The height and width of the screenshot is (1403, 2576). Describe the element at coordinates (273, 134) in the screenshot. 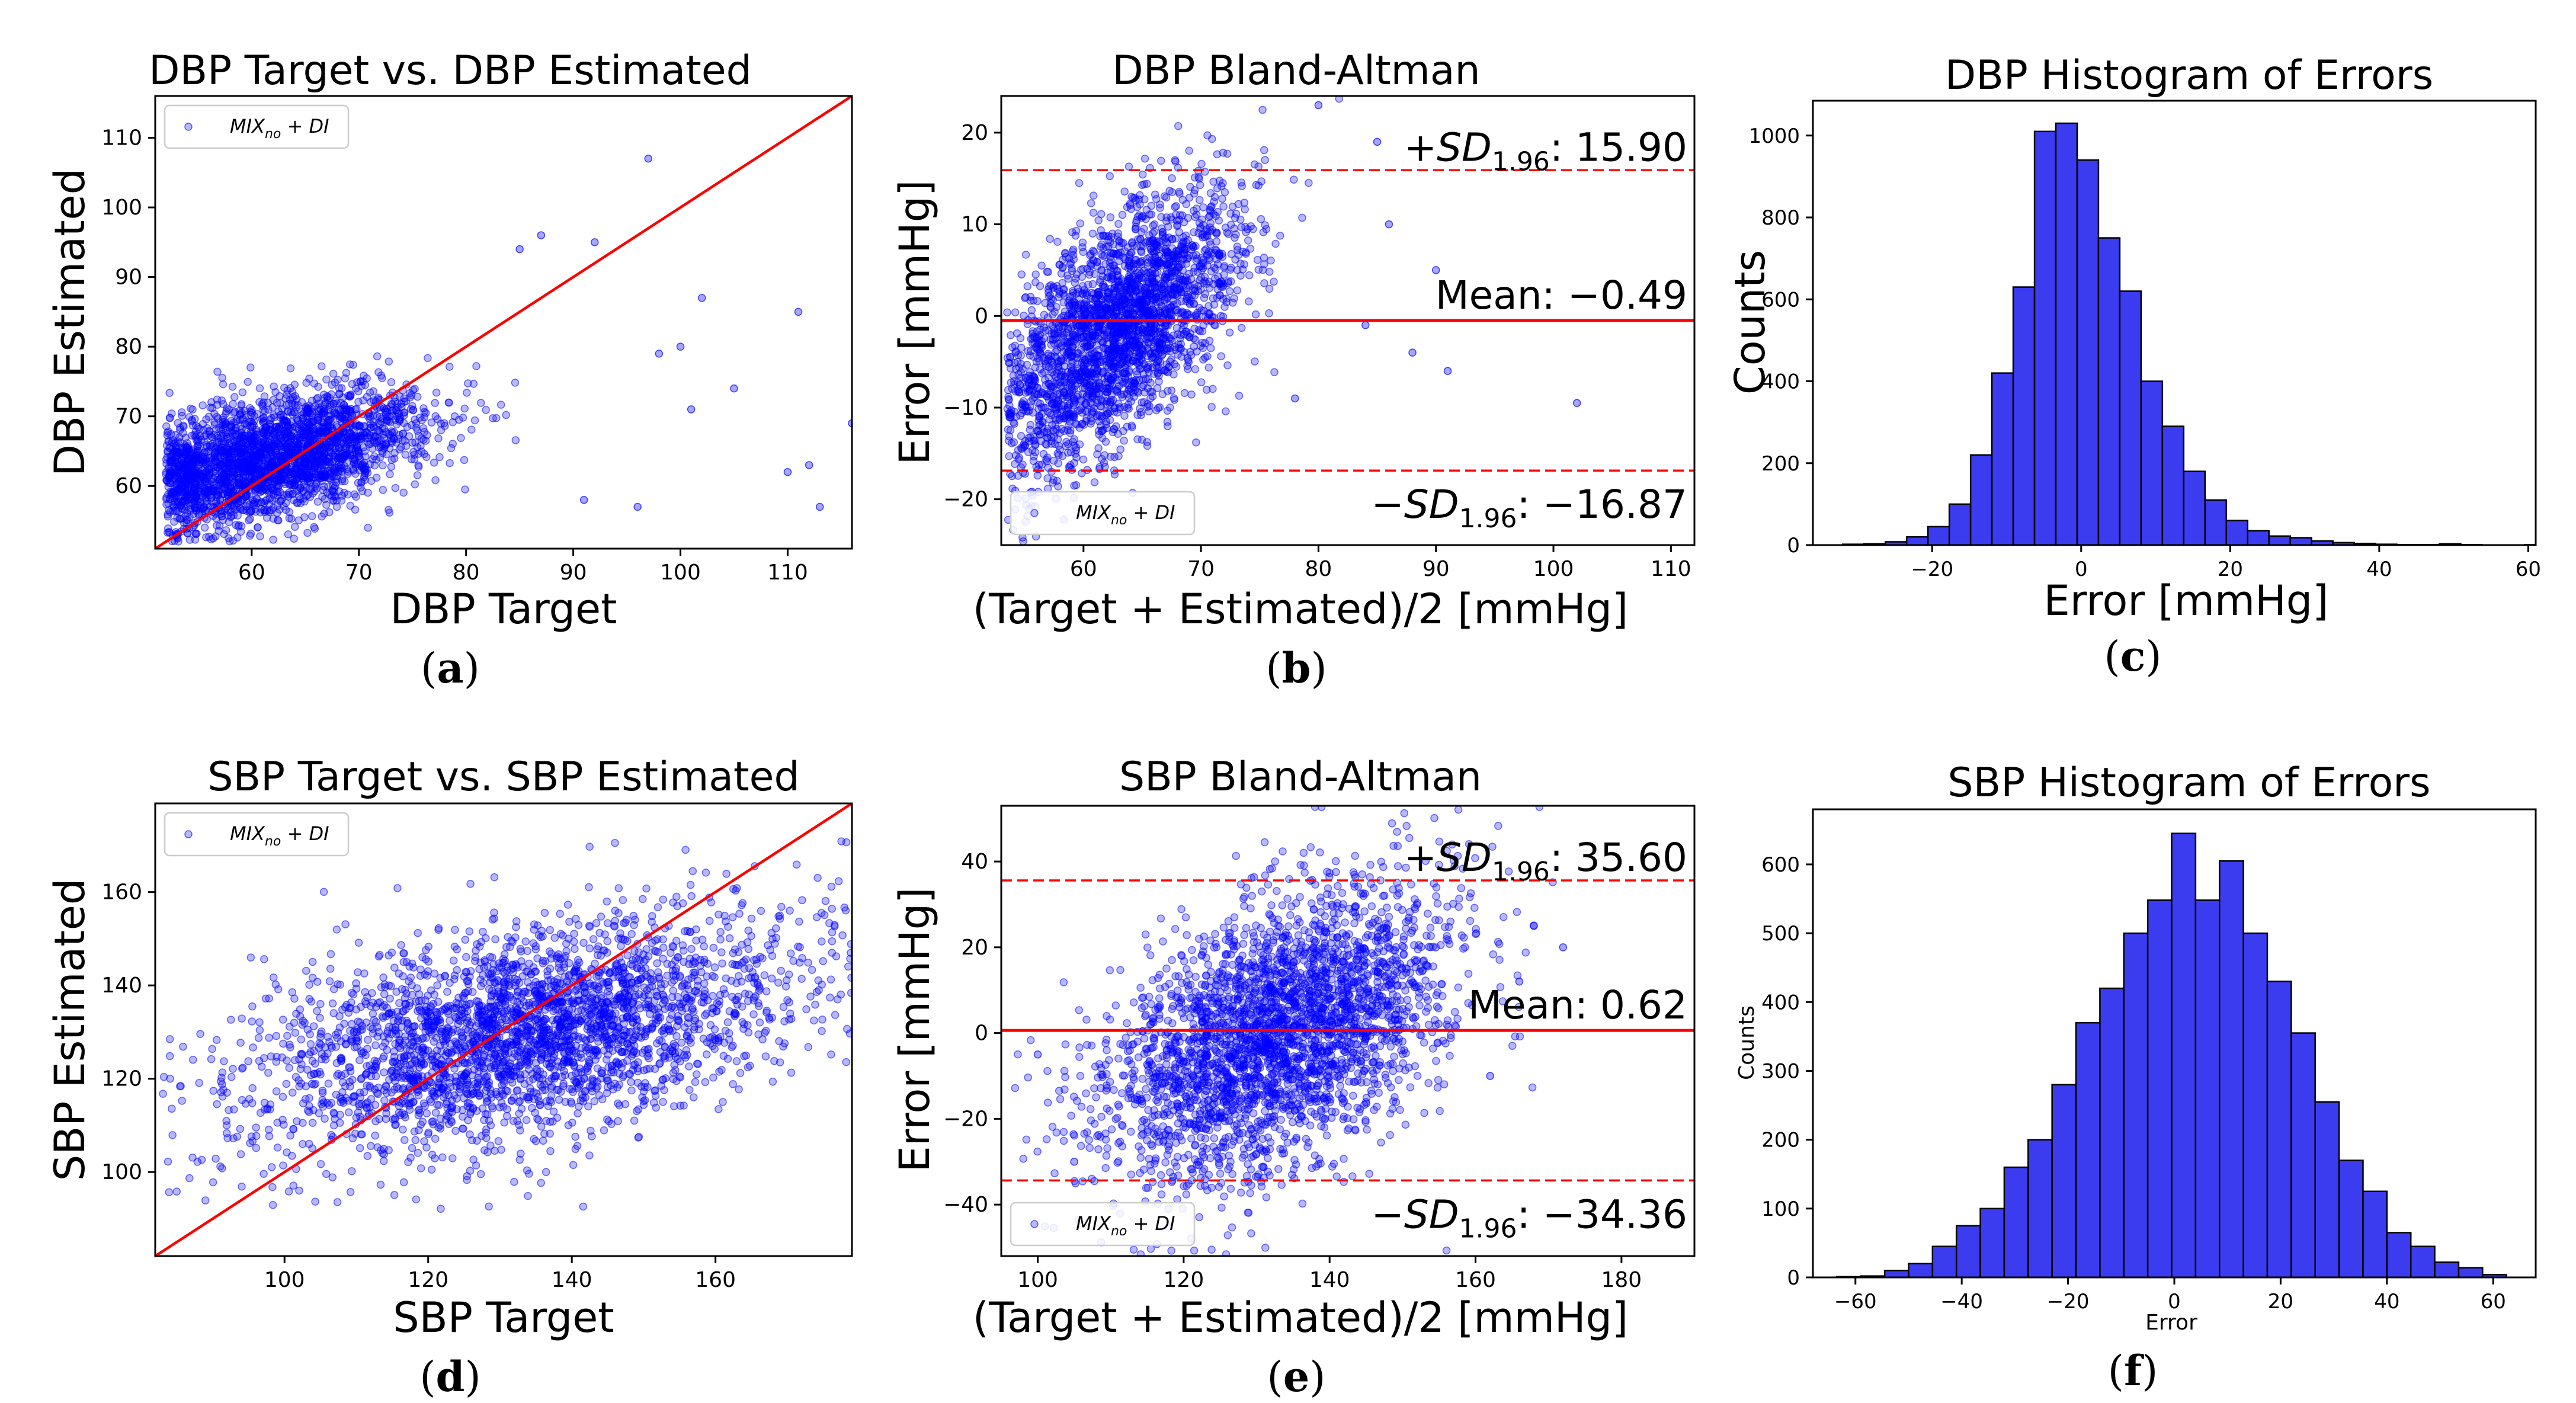

I see `legend-label-subscript: no` at that location.